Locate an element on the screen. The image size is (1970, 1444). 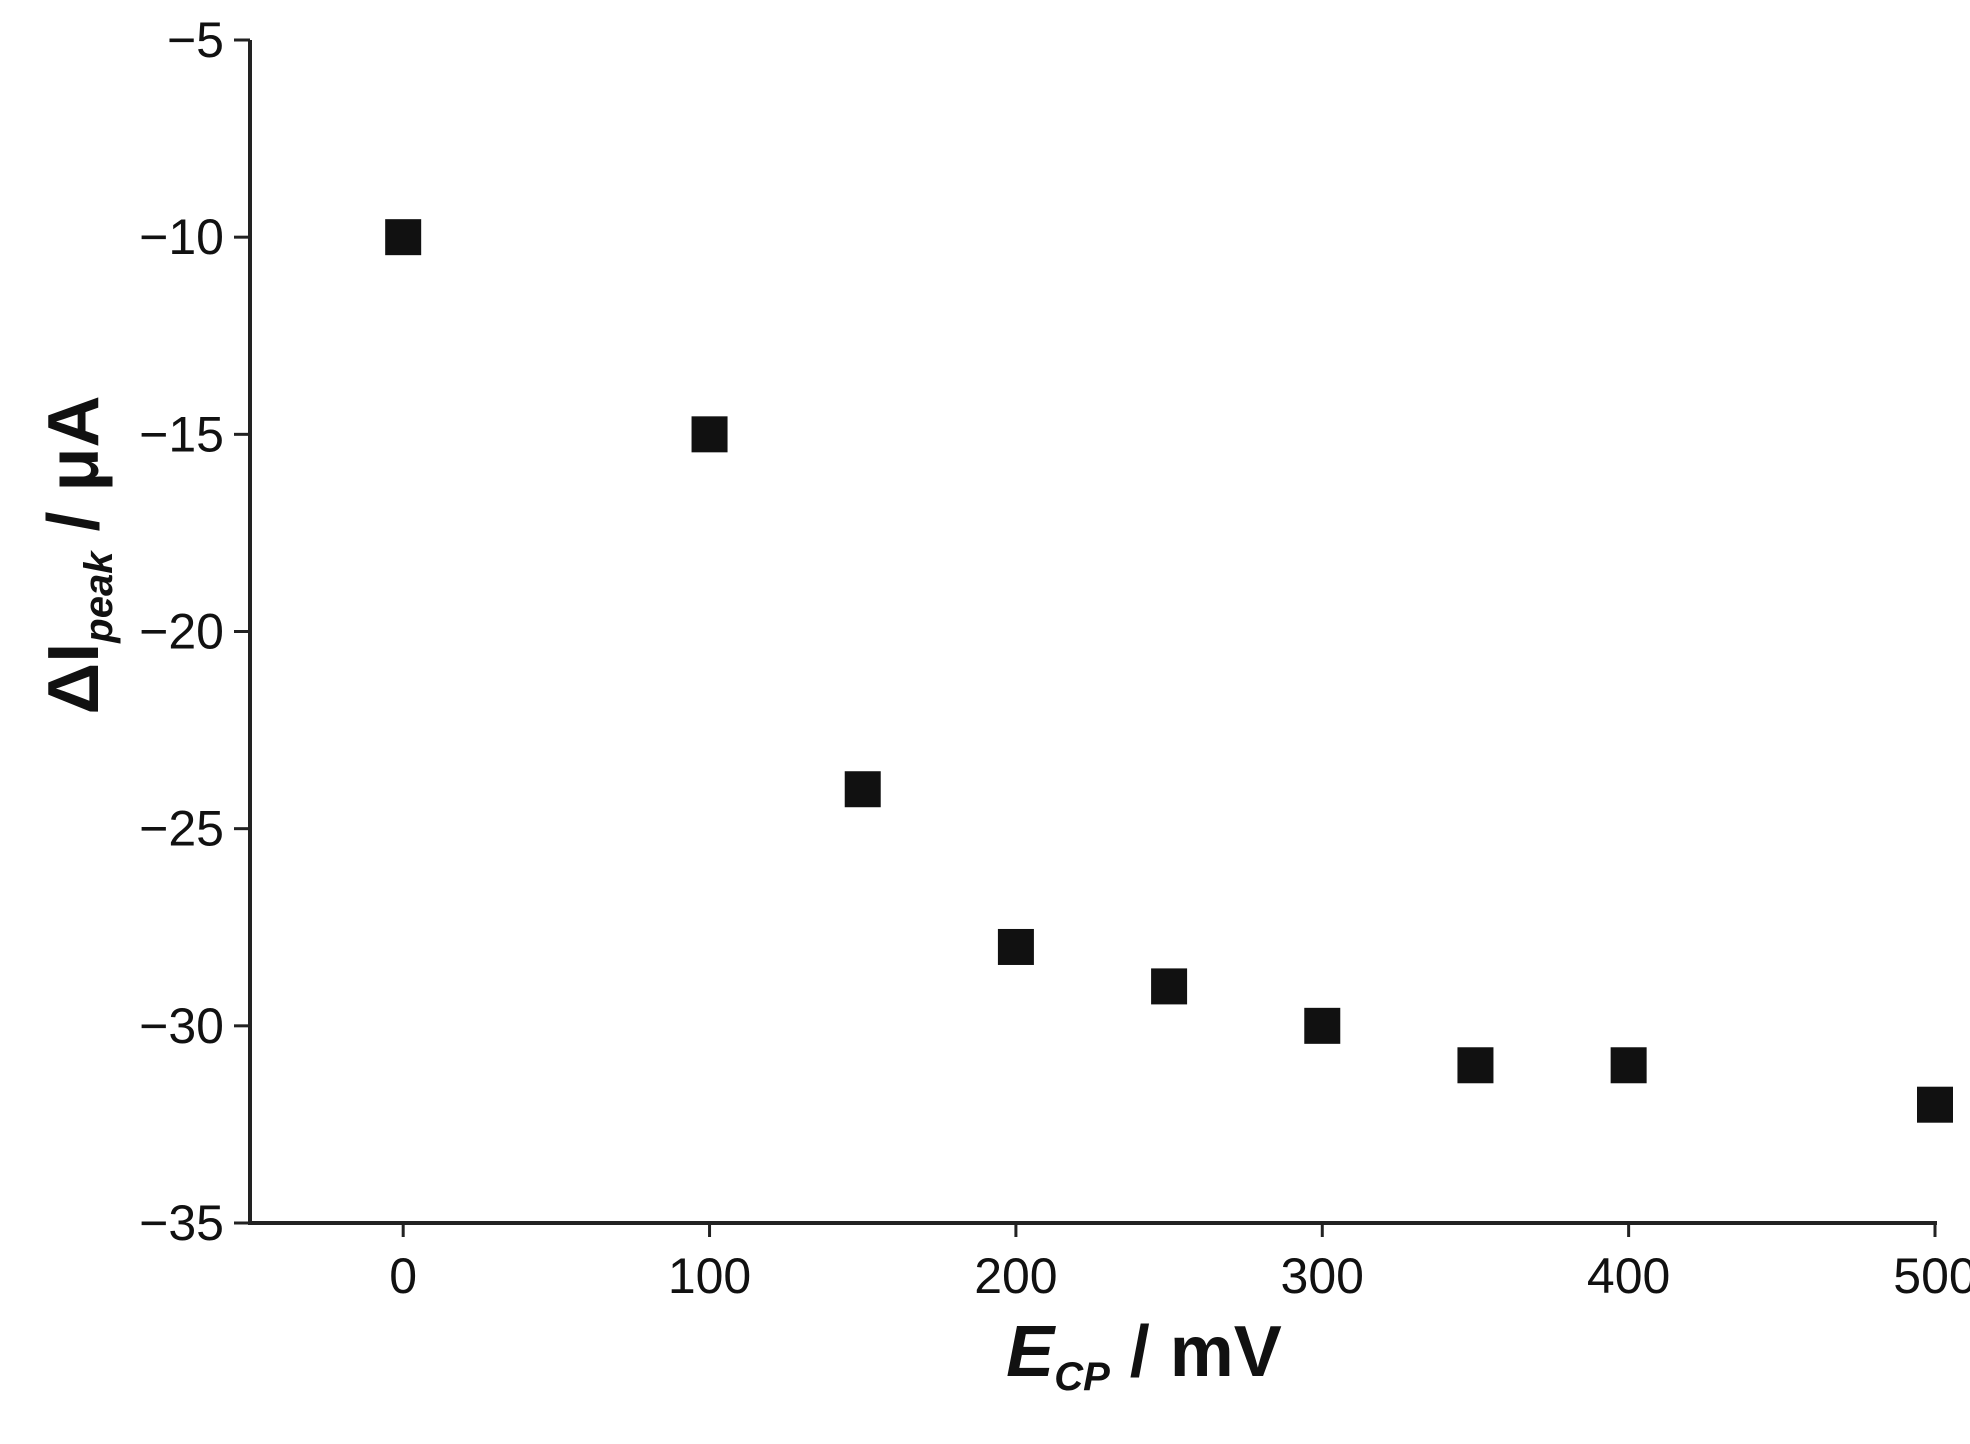
x-tick-label: 100 is located at coordinates (709, 1276).